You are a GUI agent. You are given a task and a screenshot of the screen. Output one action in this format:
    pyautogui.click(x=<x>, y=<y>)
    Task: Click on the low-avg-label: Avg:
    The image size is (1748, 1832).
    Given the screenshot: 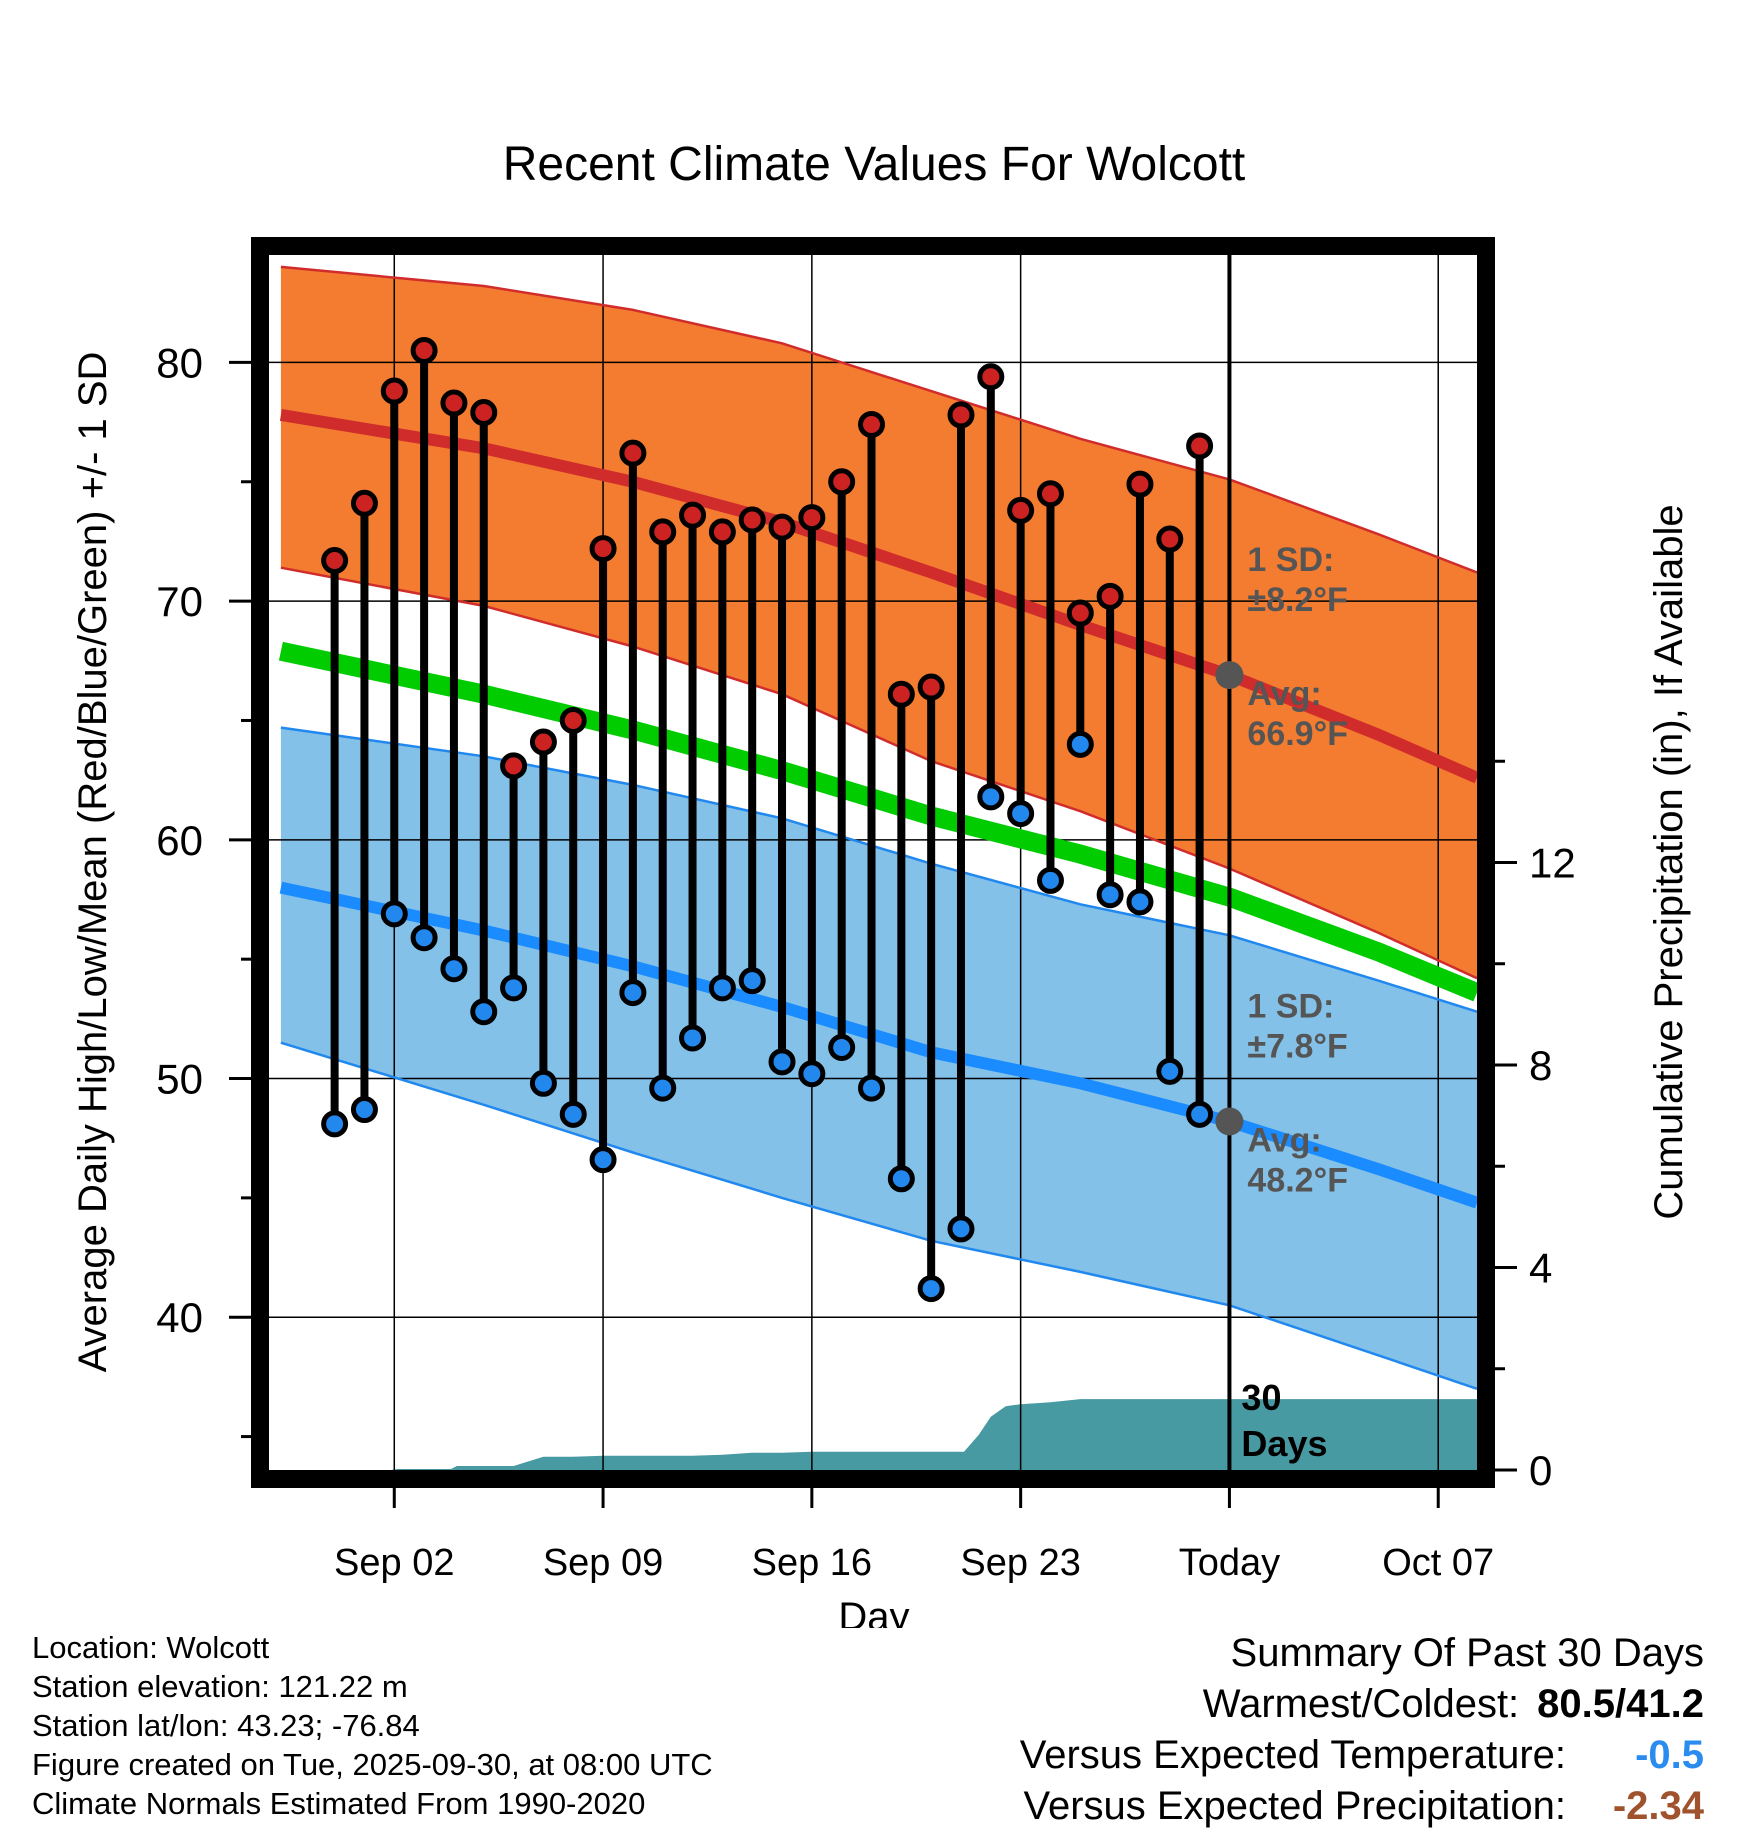 What is the action you would take?
    pyautogui.click(x=1284, y=1140)
    